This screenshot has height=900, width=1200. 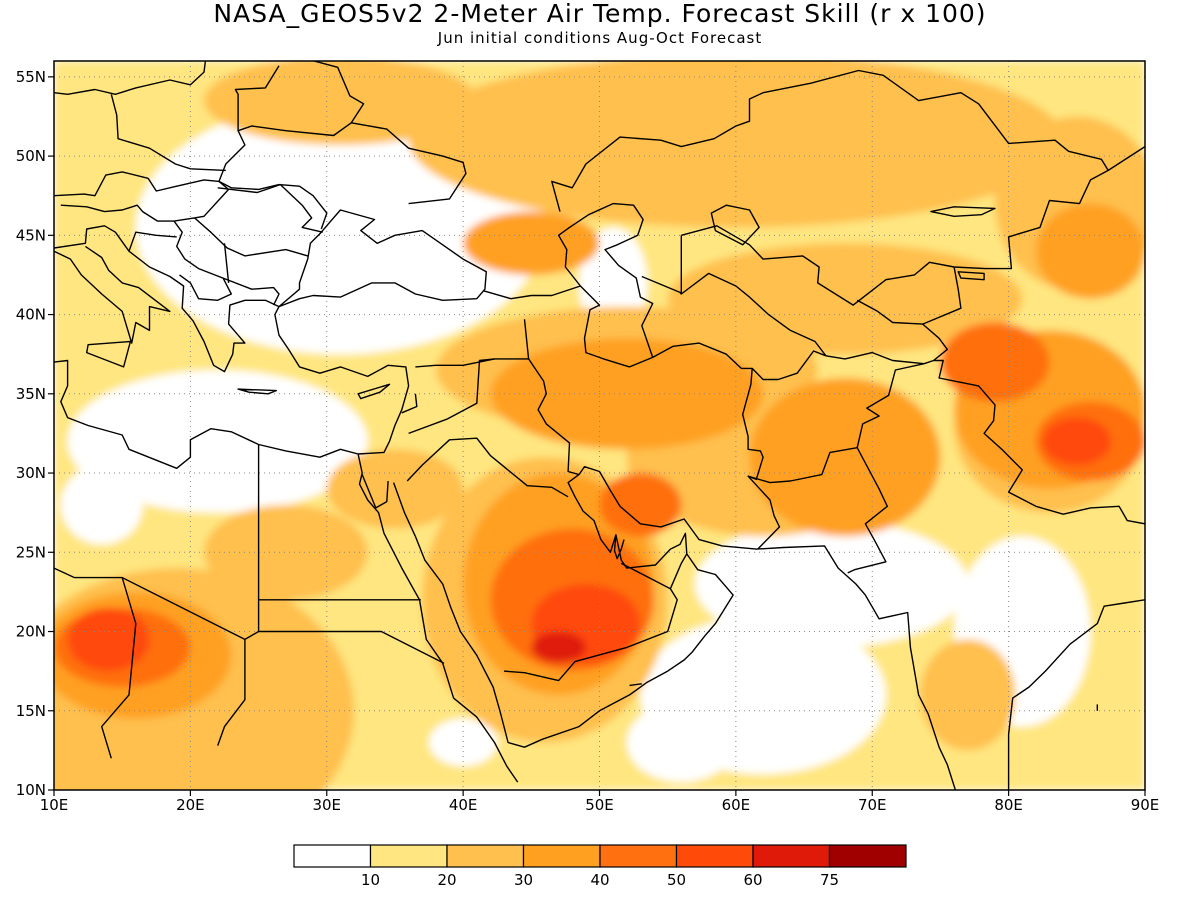 I want to click on colorbar: 10 20 30 40 50 60 75, so click(x=600, y=866).